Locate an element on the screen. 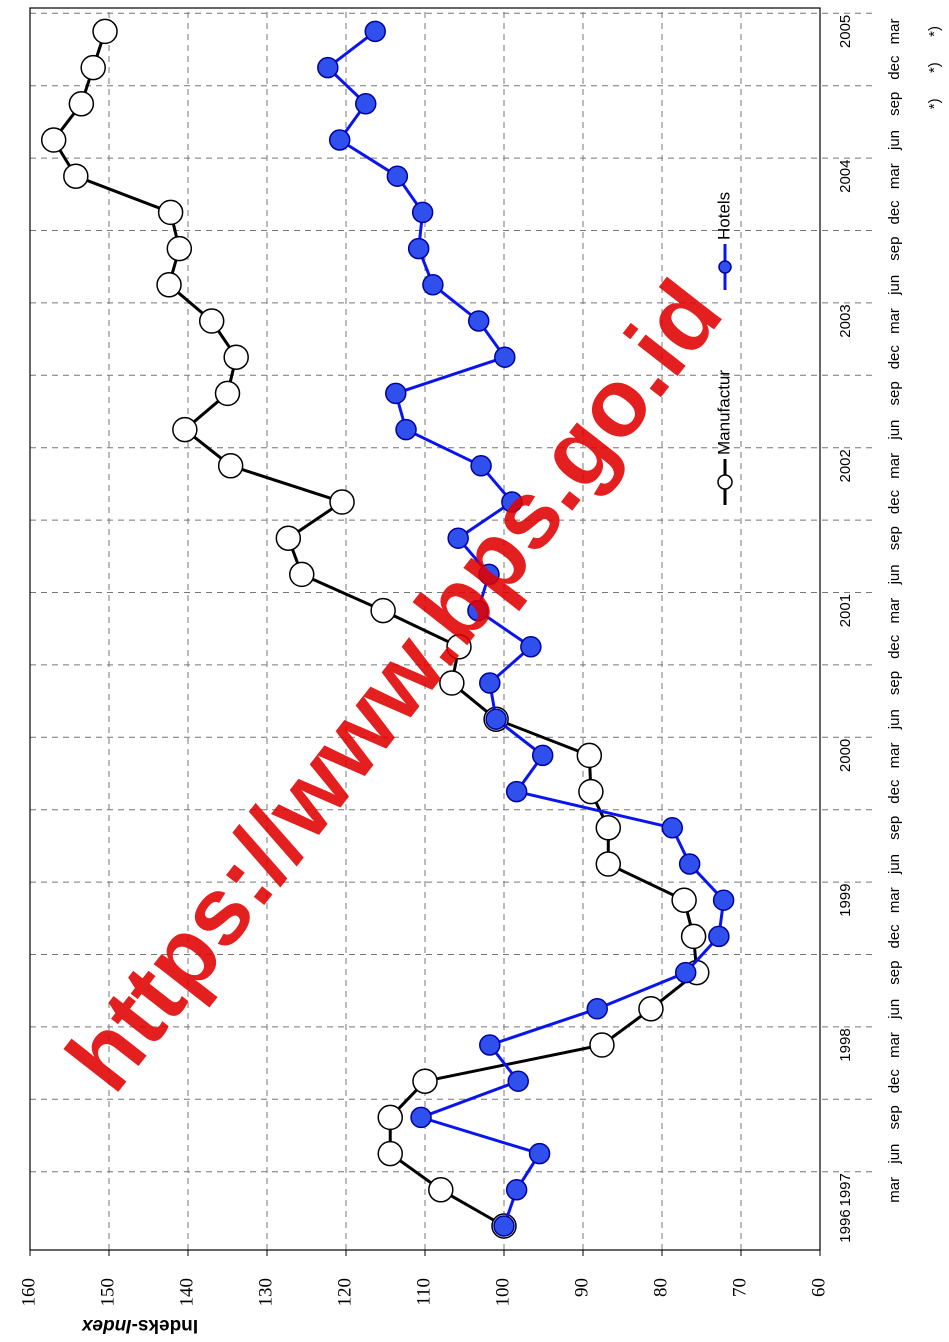  y-tick-label: 60 is located at coordinates (818, 1287).